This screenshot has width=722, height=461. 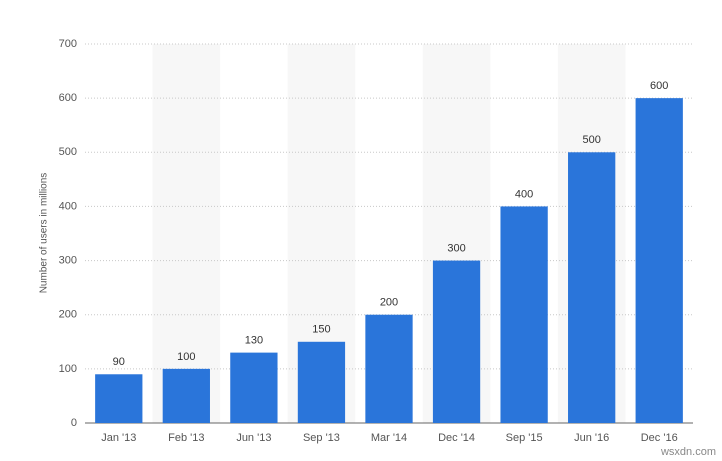 What do you see at coordinates (68, 152) in the screenshot?
I see `y-tick-label: 500` at bounding box center [68, 152].